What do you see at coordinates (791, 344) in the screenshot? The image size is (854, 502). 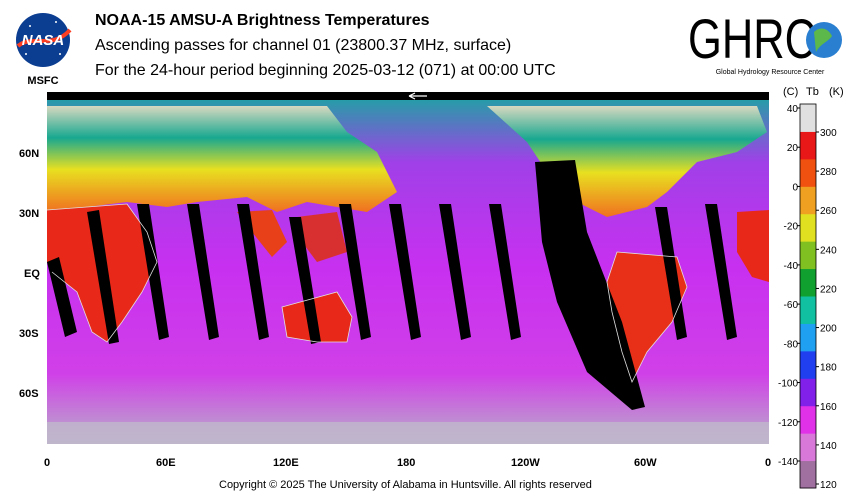 I see `colorbar-celsius-tick: -80` at bounding box center [791, 344].